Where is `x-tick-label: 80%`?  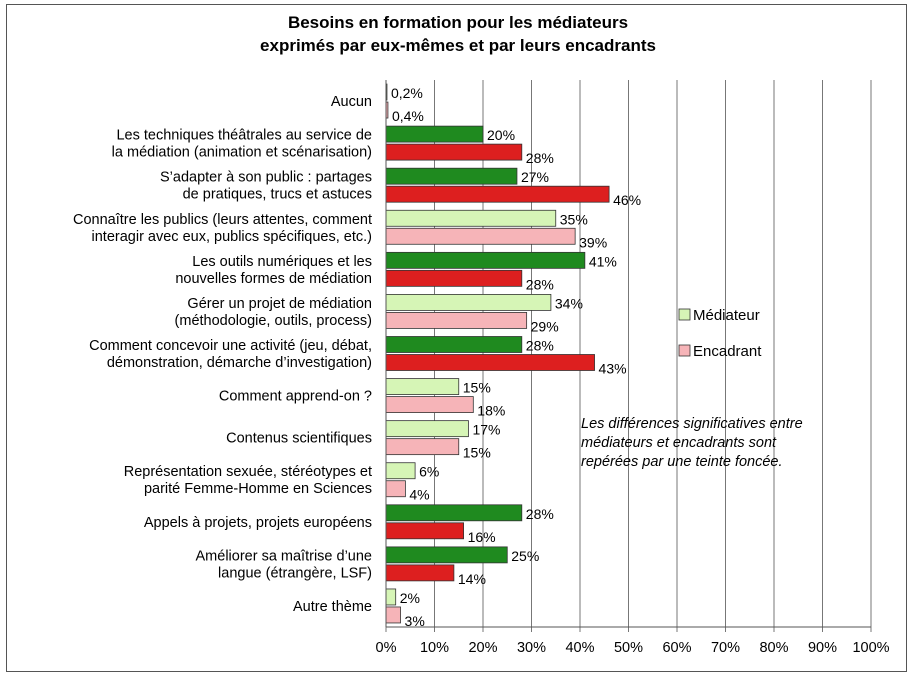 x-tick-label: 80% is located at coordinates (773, 648).